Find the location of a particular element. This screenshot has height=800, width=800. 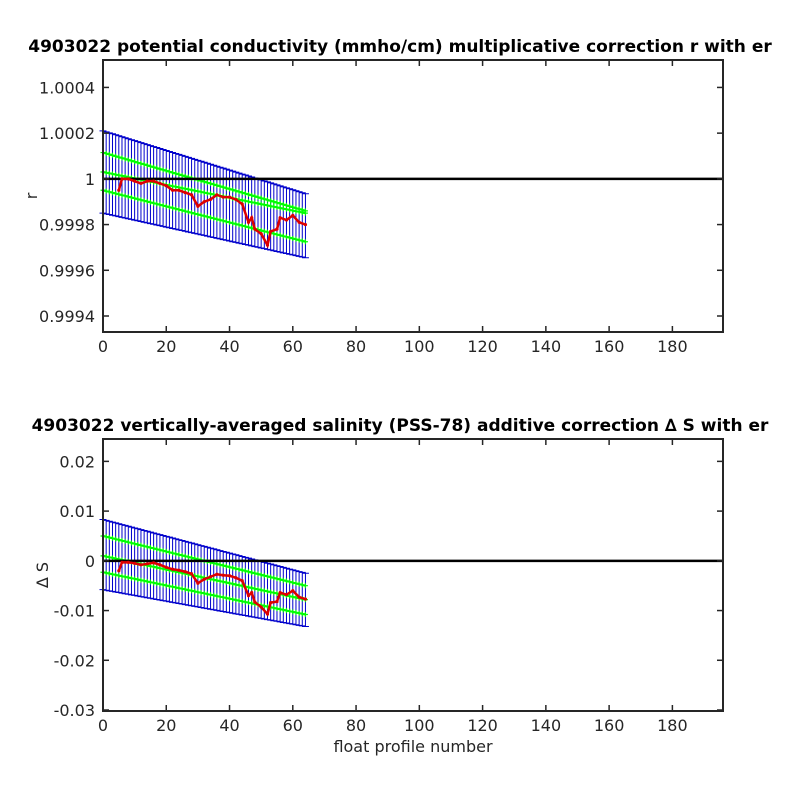

panel-2-x-tick-label: 100 is located at coordinates (419, 725).